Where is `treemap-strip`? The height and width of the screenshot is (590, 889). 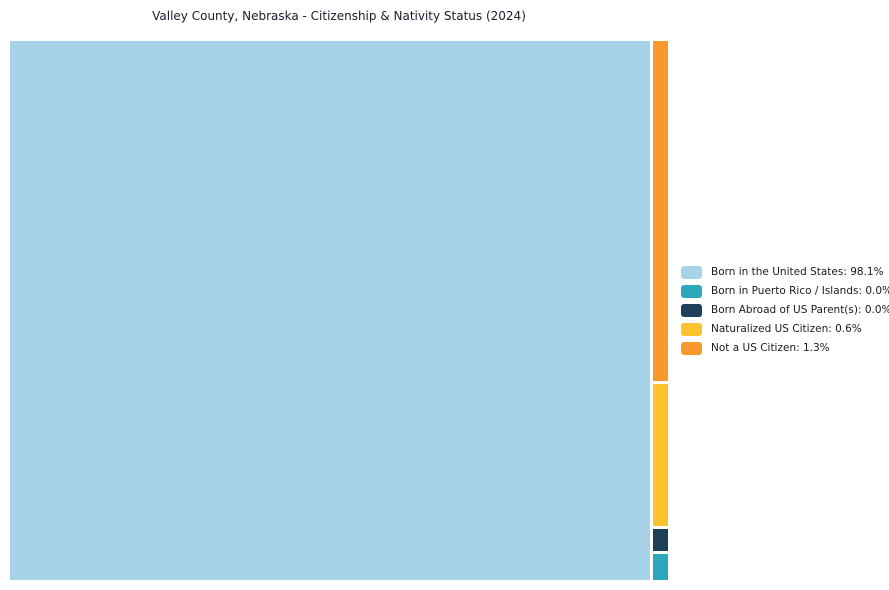 treemap-strip is located at coordinates (660, 310).